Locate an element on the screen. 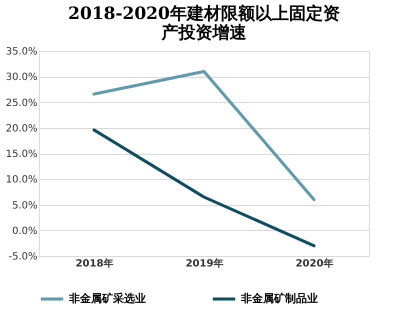 The image size is (419, 335). y-tick-label: 30.0% is located at coordinates (22, 78).